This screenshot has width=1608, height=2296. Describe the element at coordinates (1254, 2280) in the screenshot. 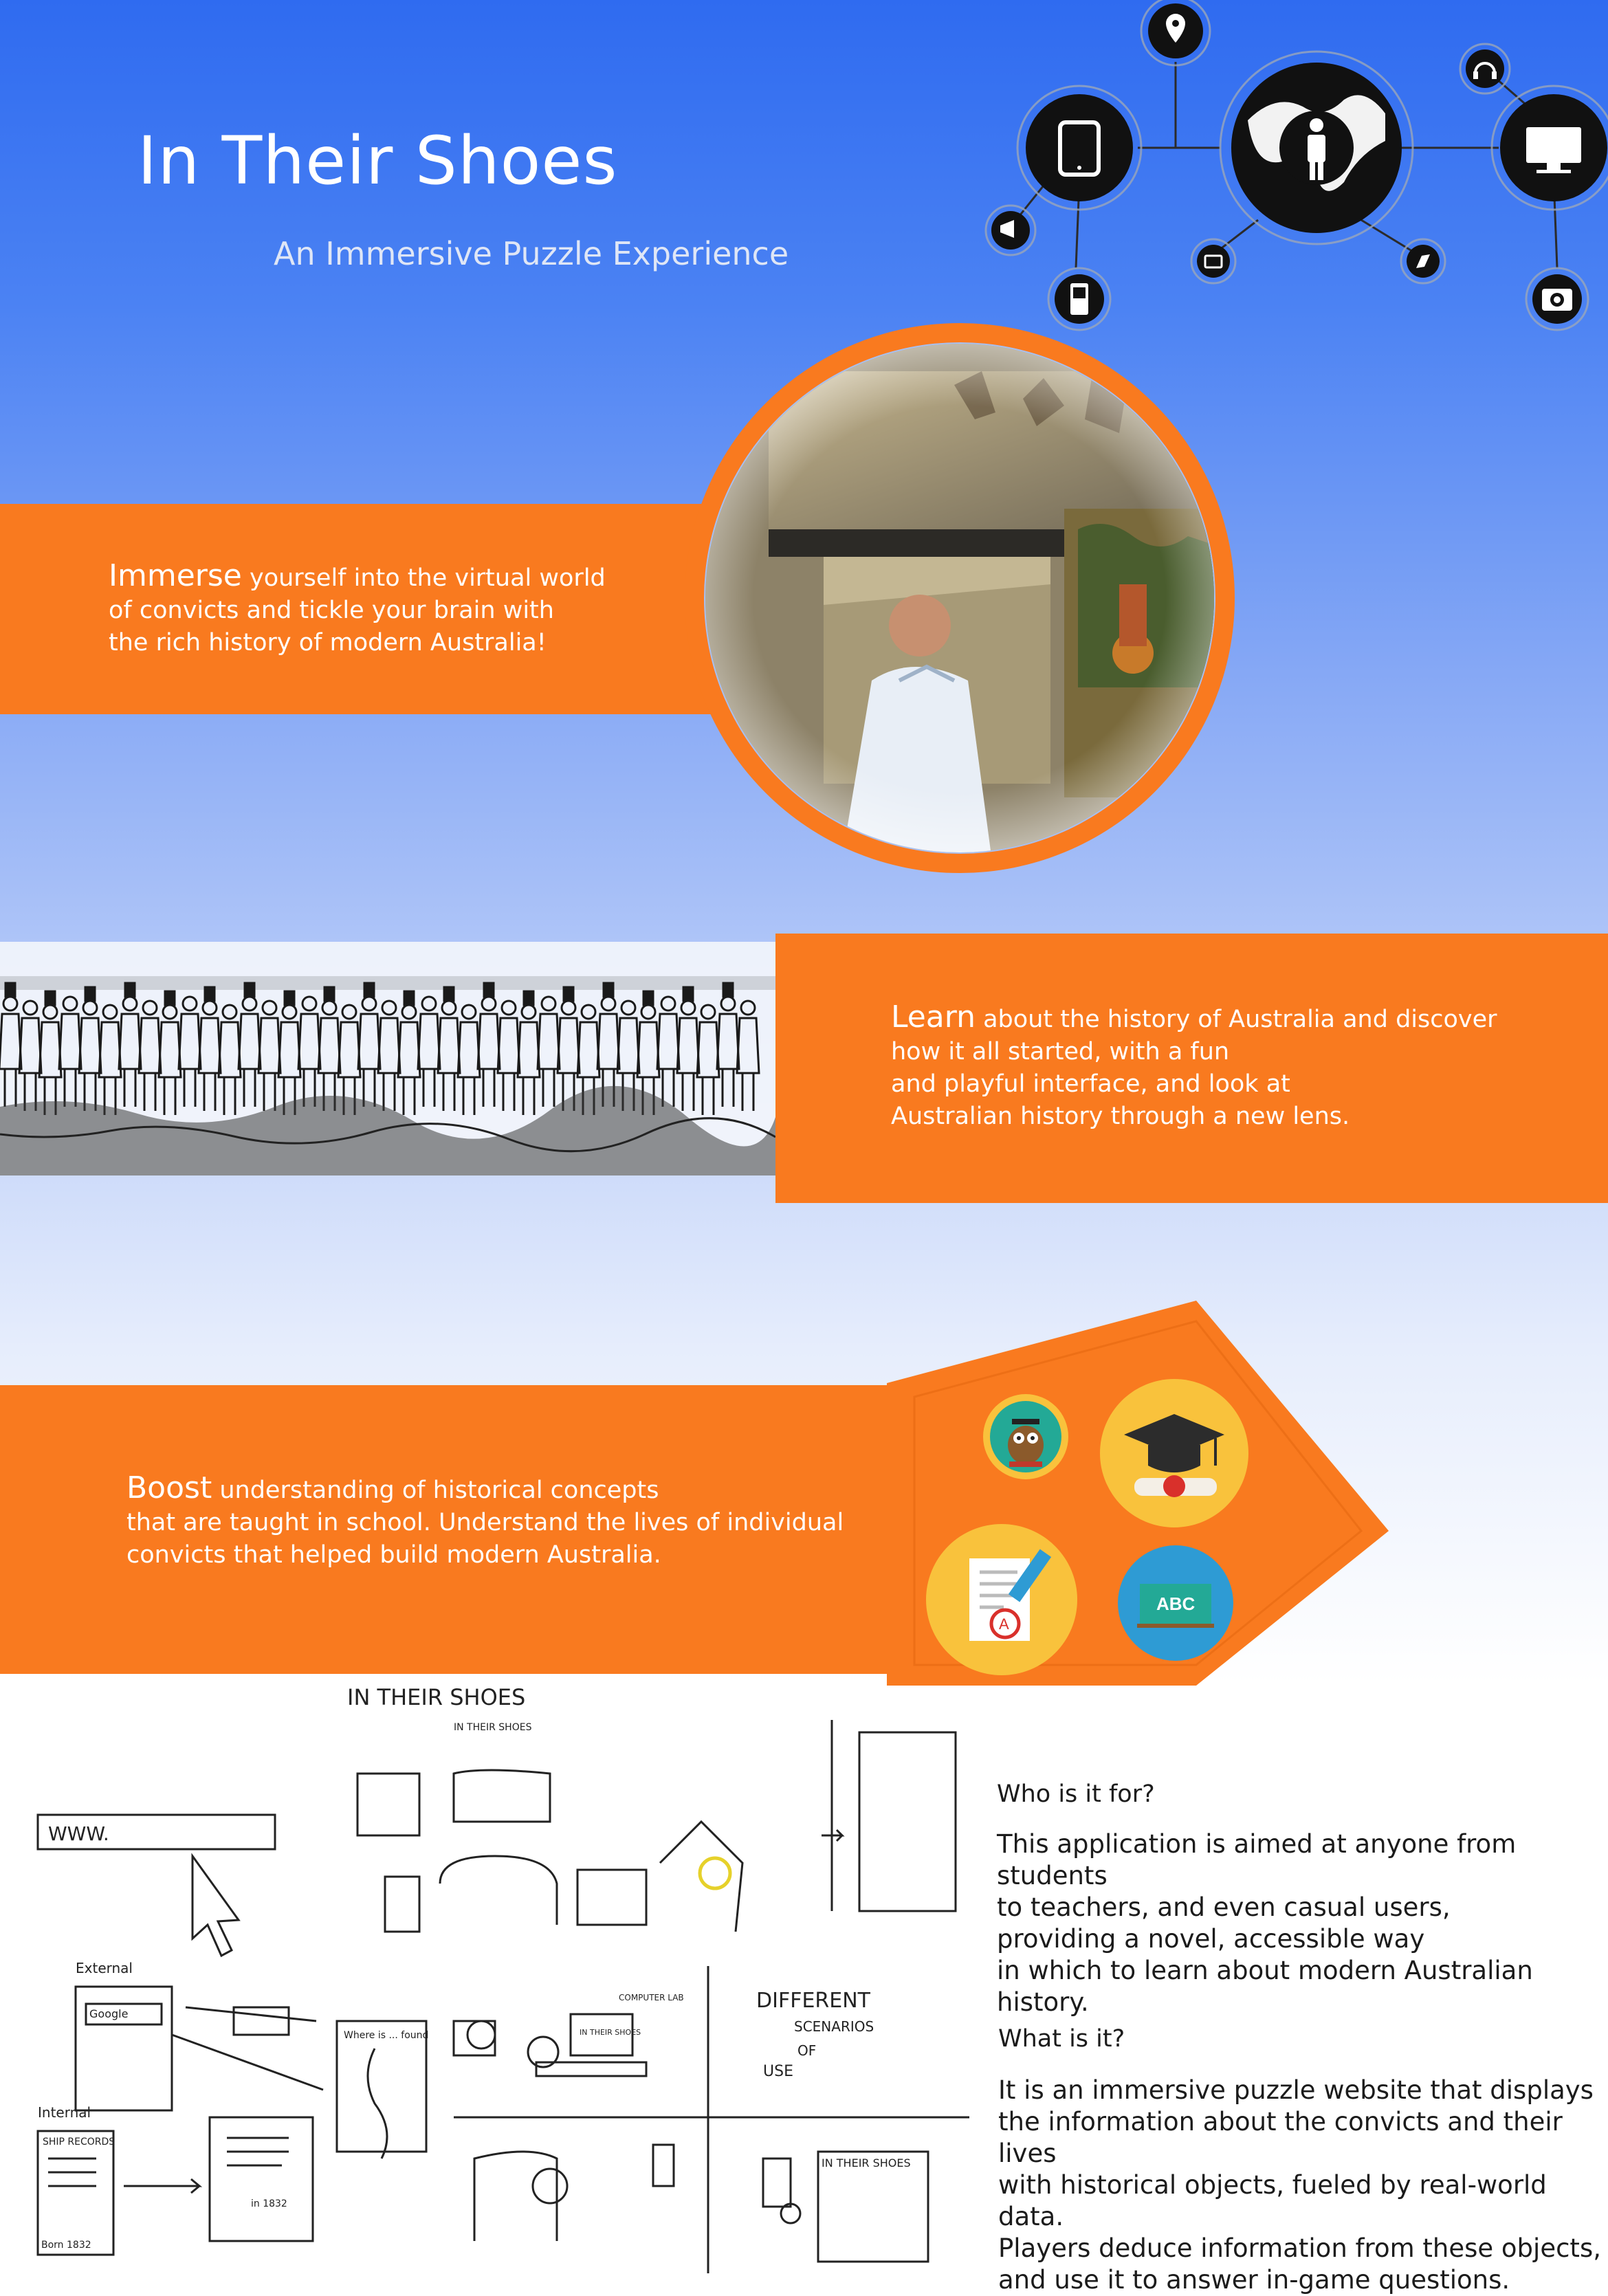

I see `what-line-5: and use it to answer in-game questions.` at that location.